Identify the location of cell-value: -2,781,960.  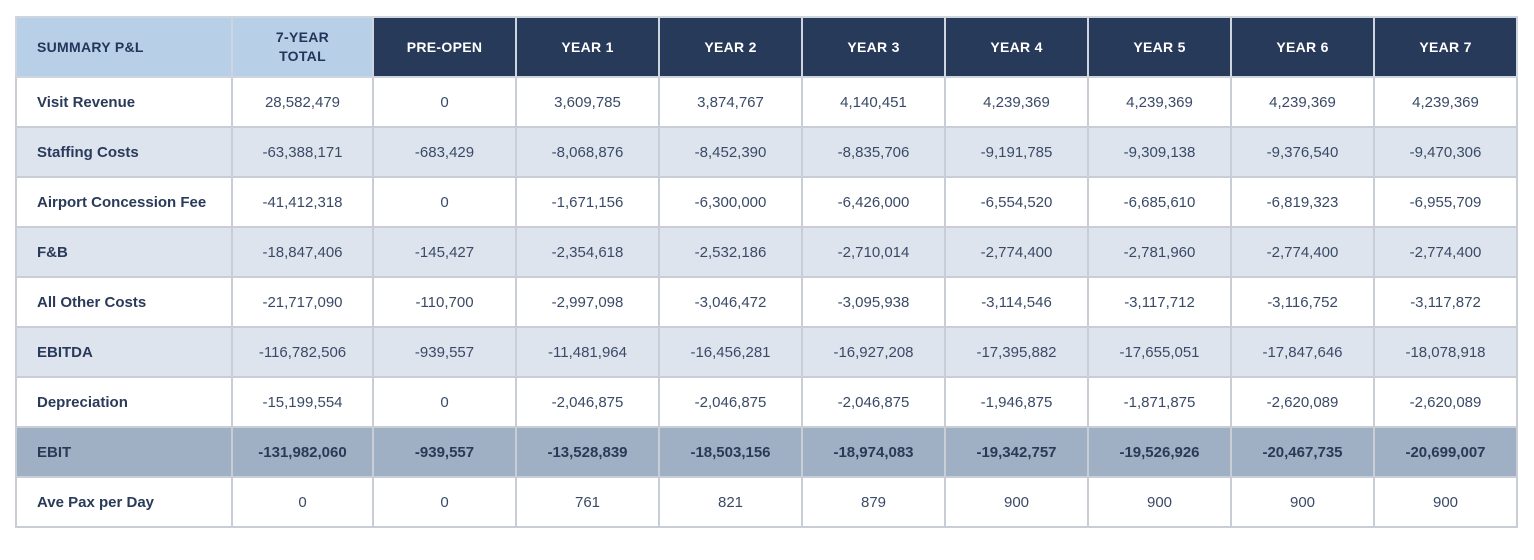
(1159, 252).